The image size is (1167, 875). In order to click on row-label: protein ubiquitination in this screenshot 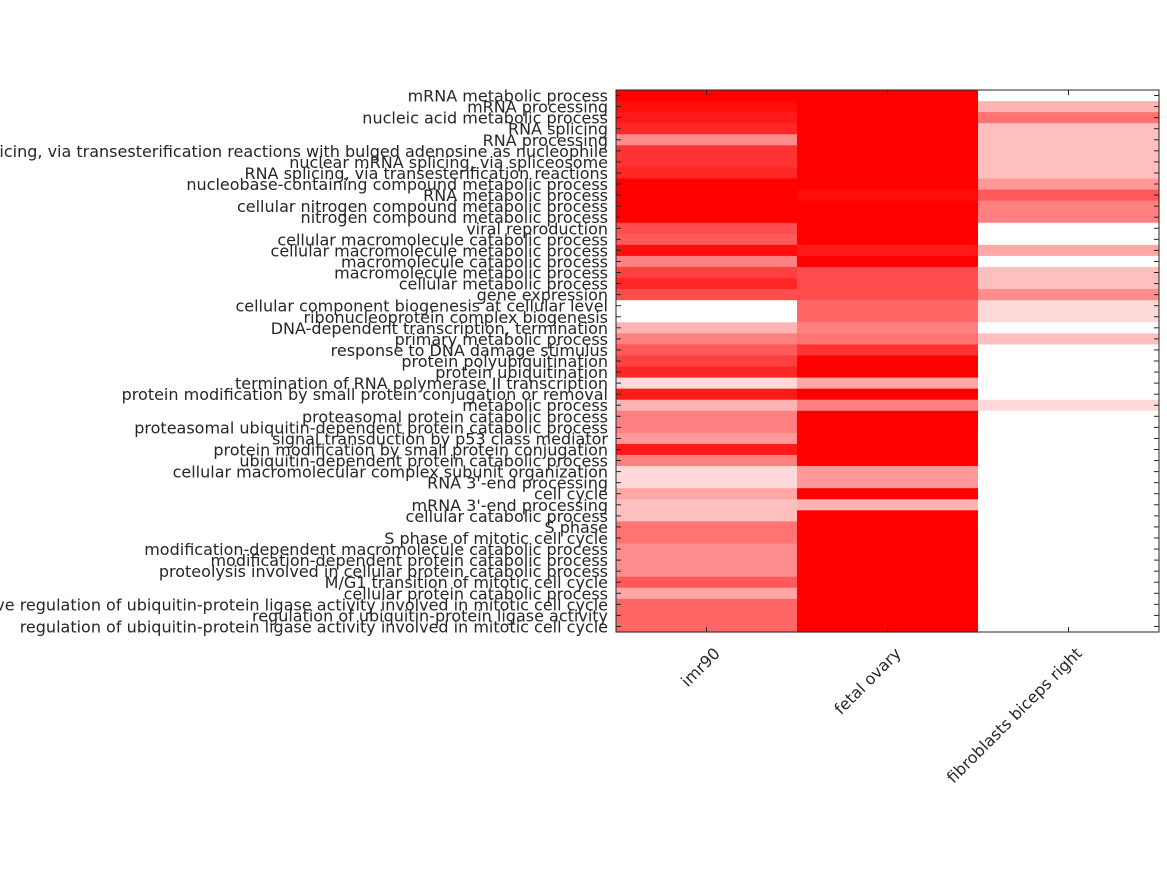, I will do `click(521, 372)`.